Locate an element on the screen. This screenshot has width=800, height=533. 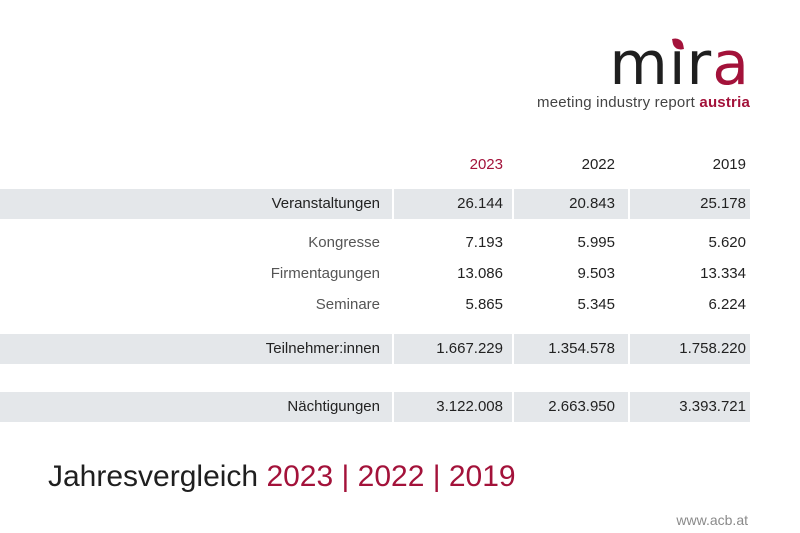
page-title: Jahresvergleich 2023 | 2022 | 2019 is located at coordinates (282, 476).